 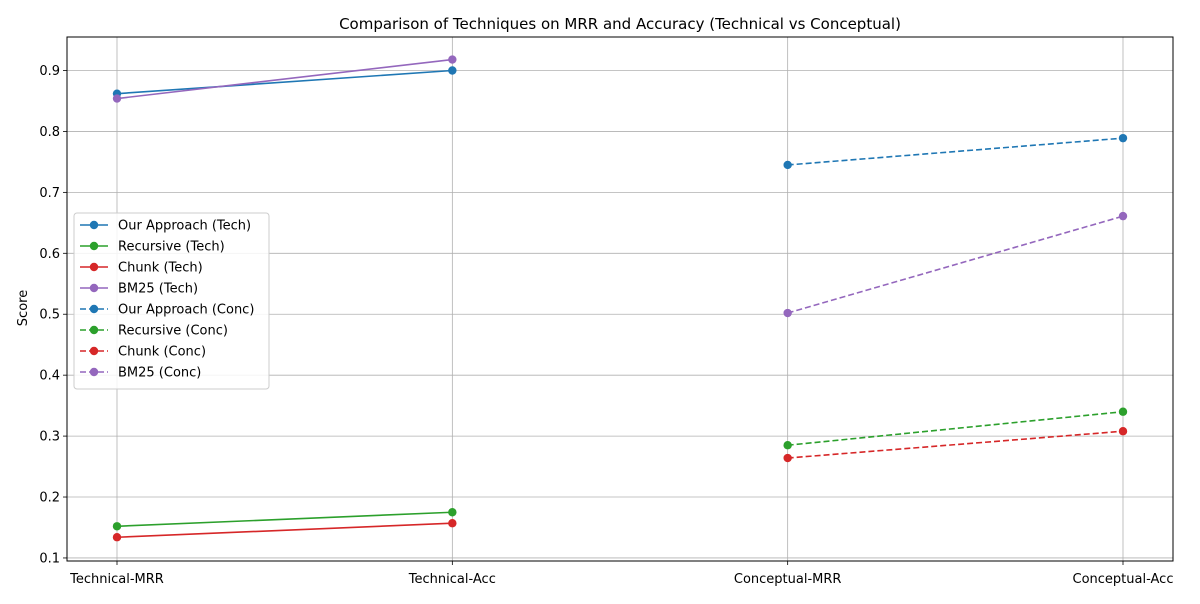 I want to click on legend-label: Our Approach (Tech), so click(x=184, y=226).